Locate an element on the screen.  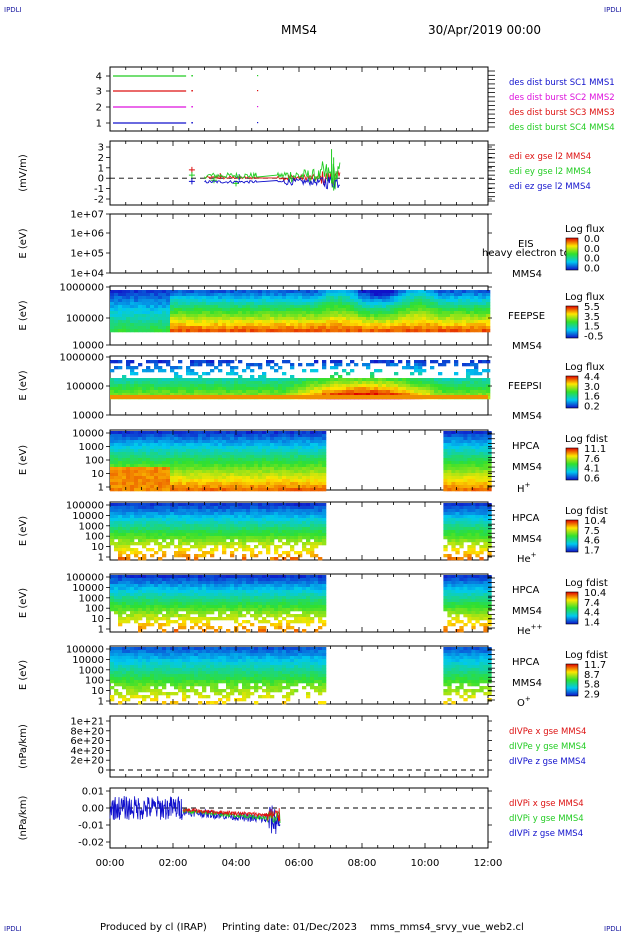
instrument-label: EIS is located at coordinates (526, 244).